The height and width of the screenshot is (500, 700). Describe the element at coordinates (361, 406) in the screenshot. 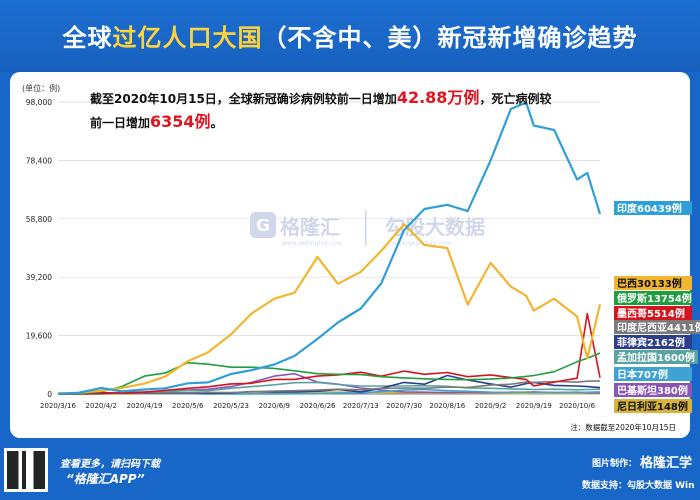

I see `x-tick-label: 2020/7/13` at that location.